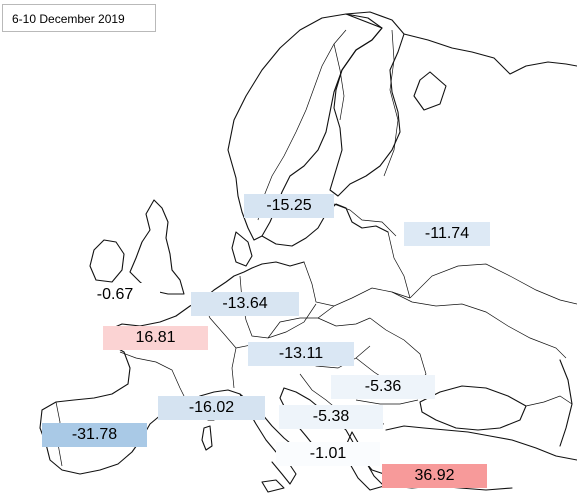 This screenshot has width=577, height=494. What do you see at coordinates (331, 417) in the screenshot?
I see `value-label-balkans: -5.38` at bounding box center [331, 417].